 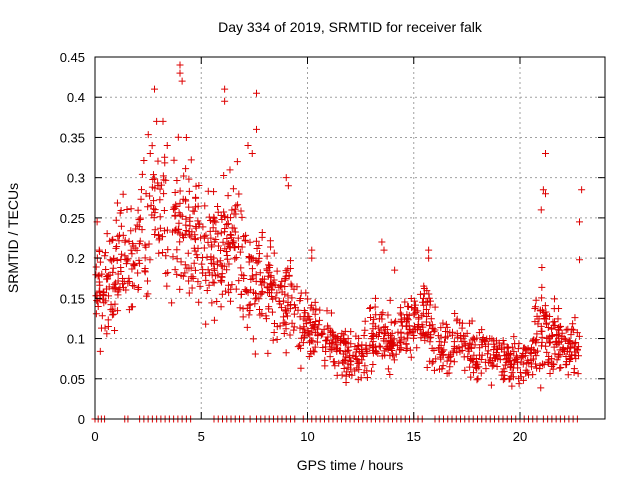 What do you see at coordinates (72, 57) in the screenshot?
I see `y-tick-label: 0.45` at bounding box center [72, 57].